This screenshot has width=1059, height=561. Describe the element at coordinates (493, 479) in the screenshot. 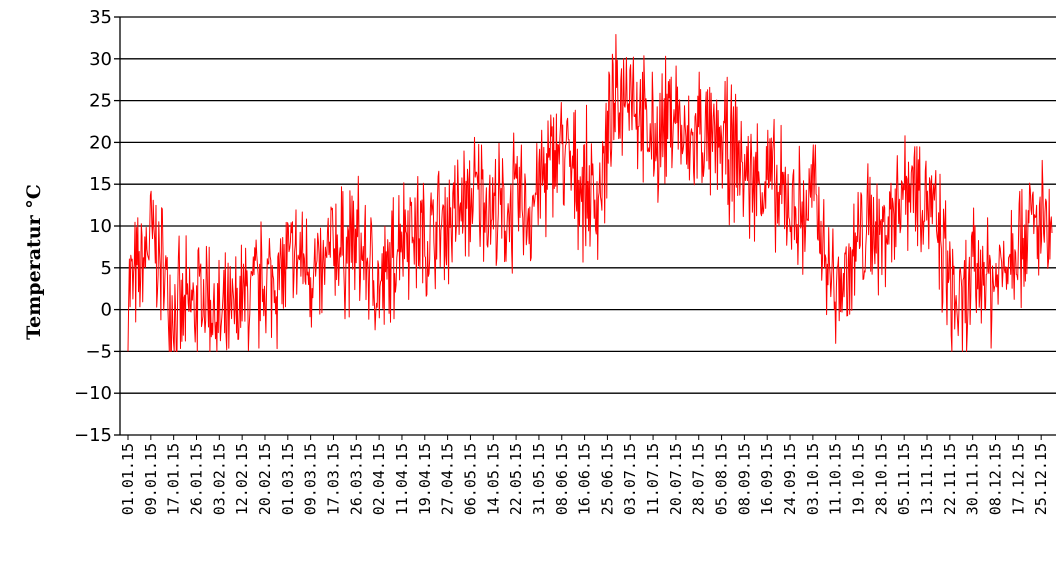

I see `x-tick-label: 14.05.15` at that location.